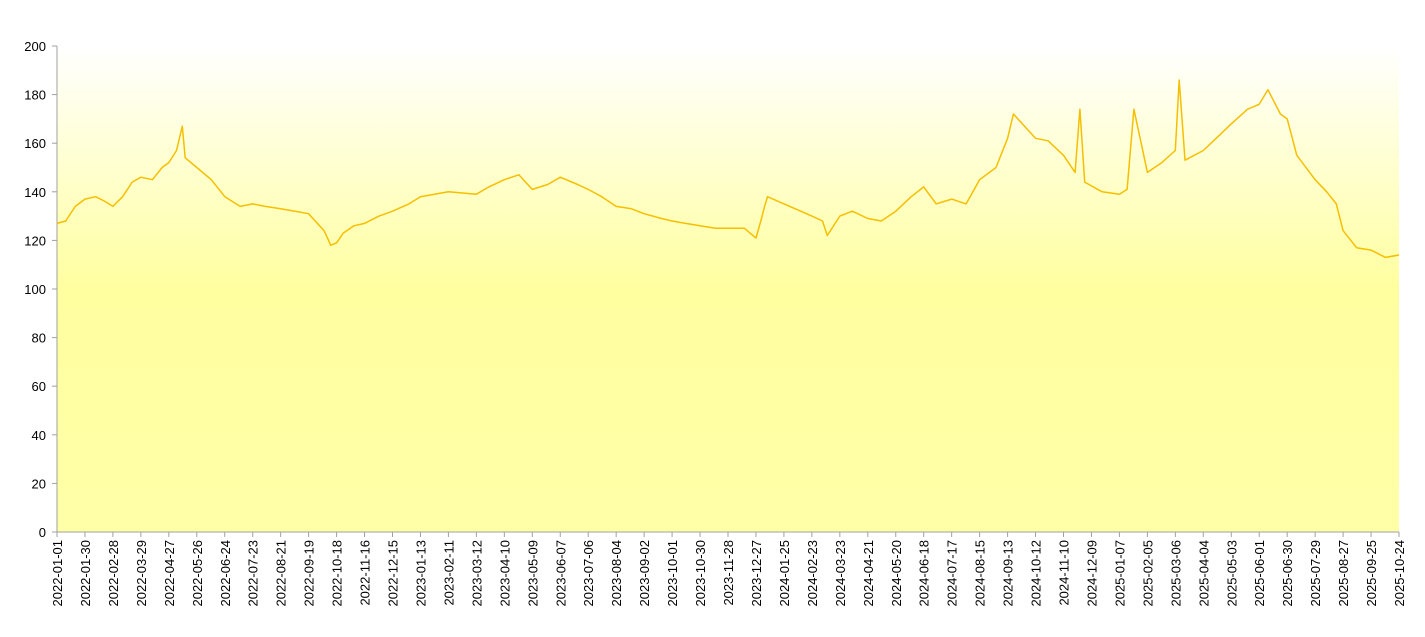 Image resolution: width=1425 pixels, height=637 pixels. Describe the element at coordinates (980, 573) in the screenshot. I see `x-tick-label: 2024-08-15` at that location.